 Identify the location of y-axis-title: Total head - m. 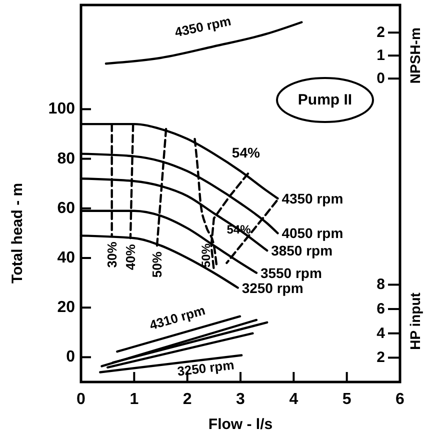
(17, 233).